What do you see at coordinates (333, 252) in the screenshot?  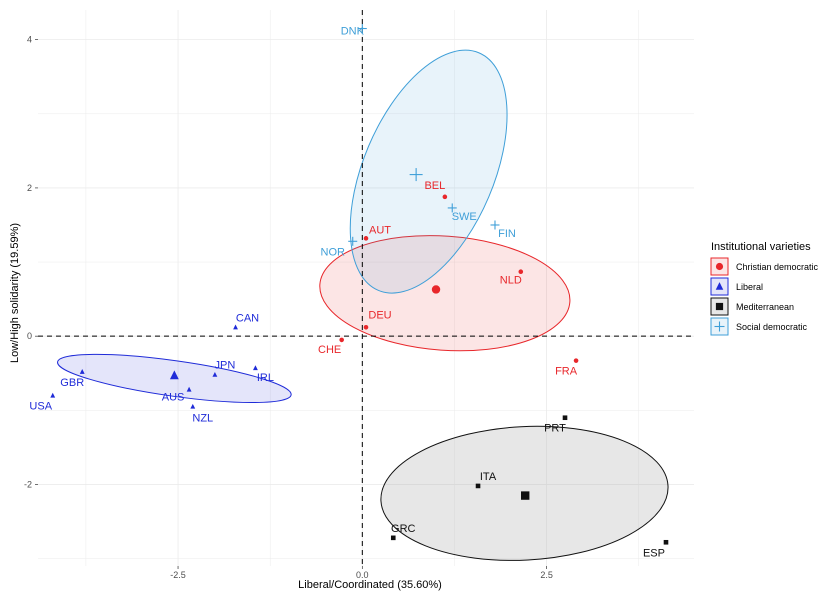 I see `point-label: NOR` at bounding box center [333, 252].